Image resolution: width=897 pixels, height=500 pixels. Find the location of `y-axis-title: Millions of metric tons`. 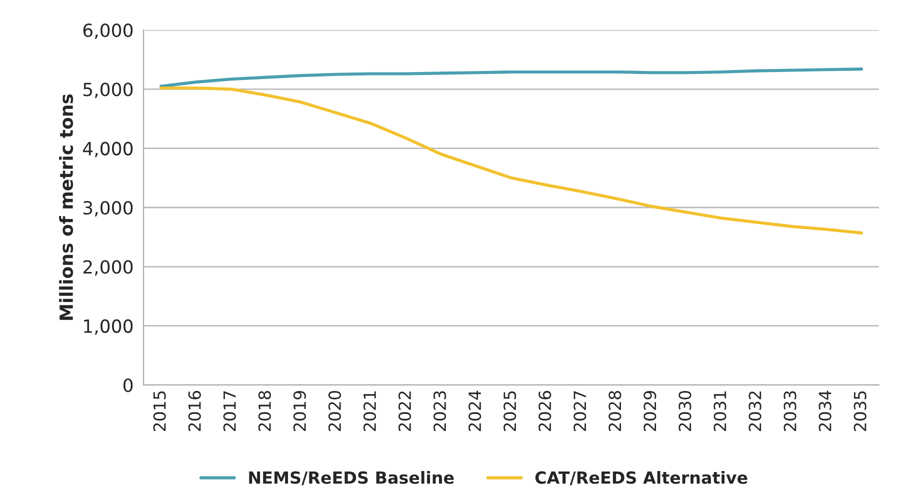

y-axis-title: Millions of metric tons is located at coordinates (66, 207).